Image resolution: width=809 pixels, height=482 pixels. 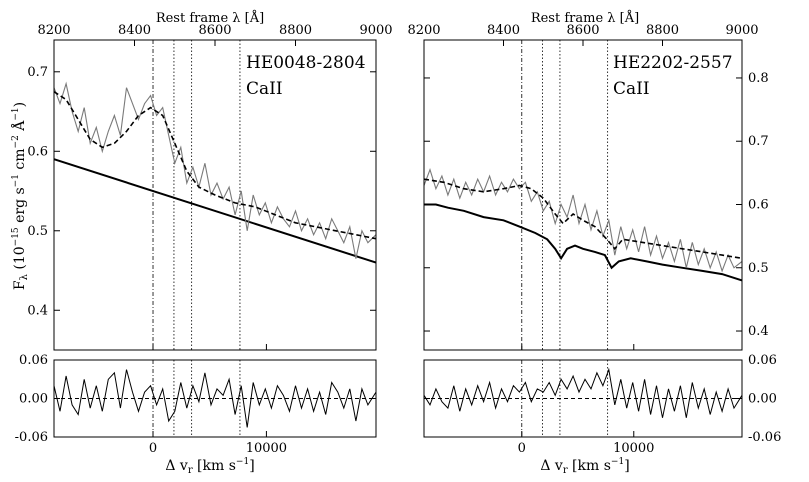 What do you see at coordinates (20, 196) in the screenshot?
I see `y-axis-title: Fλ (10−15 erg s−1 cm−2 Å−1)` at bounding box center [20, 196].